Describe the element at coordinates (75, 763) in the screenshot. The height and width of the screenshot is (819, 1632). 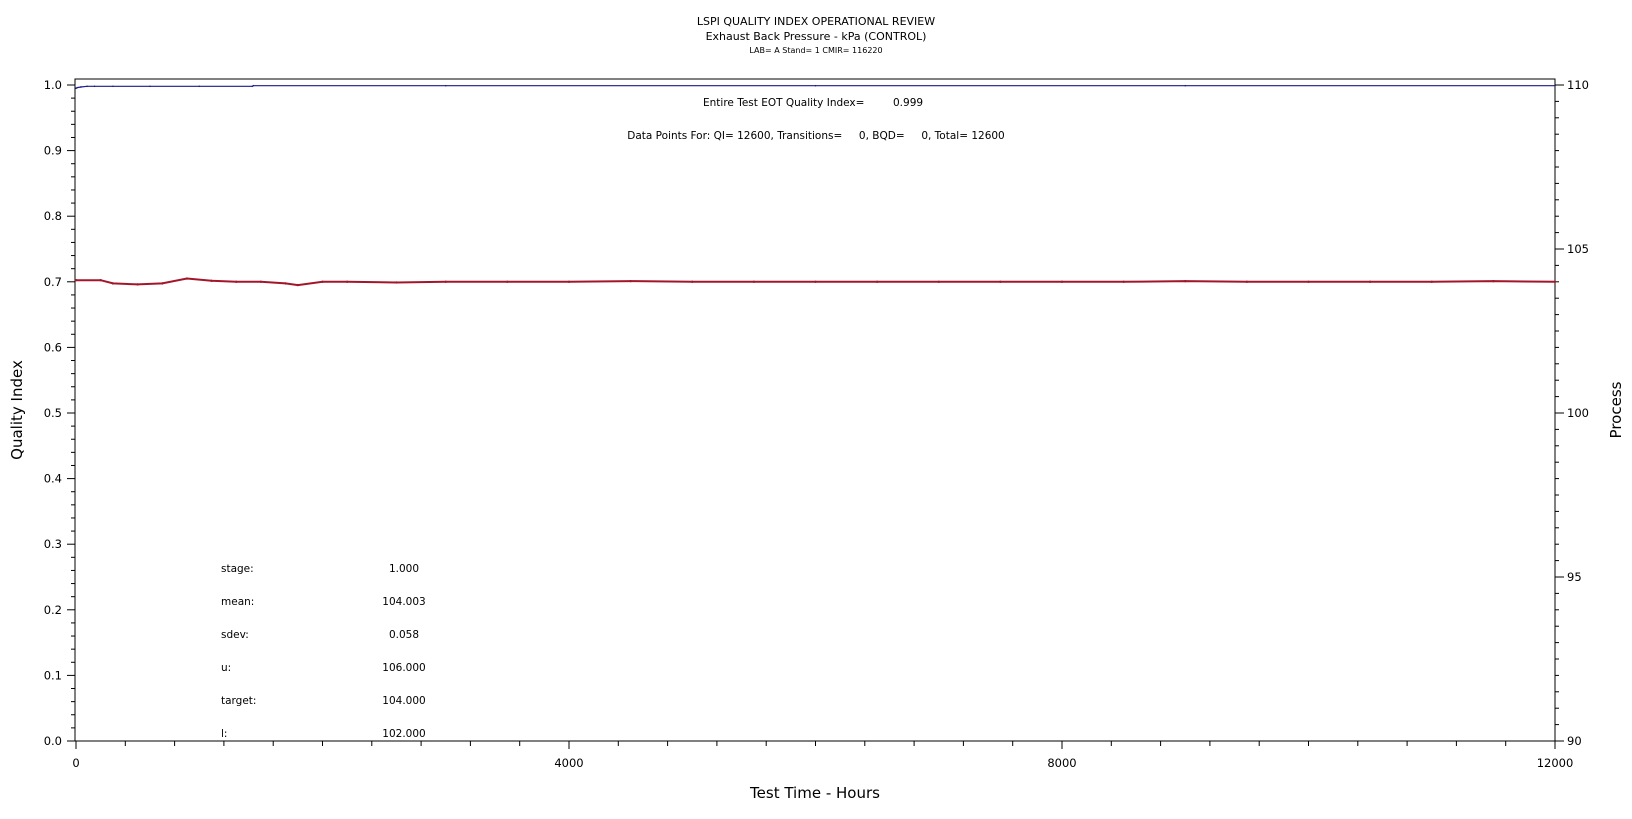
I see `x-tick-label: 0` at that location.